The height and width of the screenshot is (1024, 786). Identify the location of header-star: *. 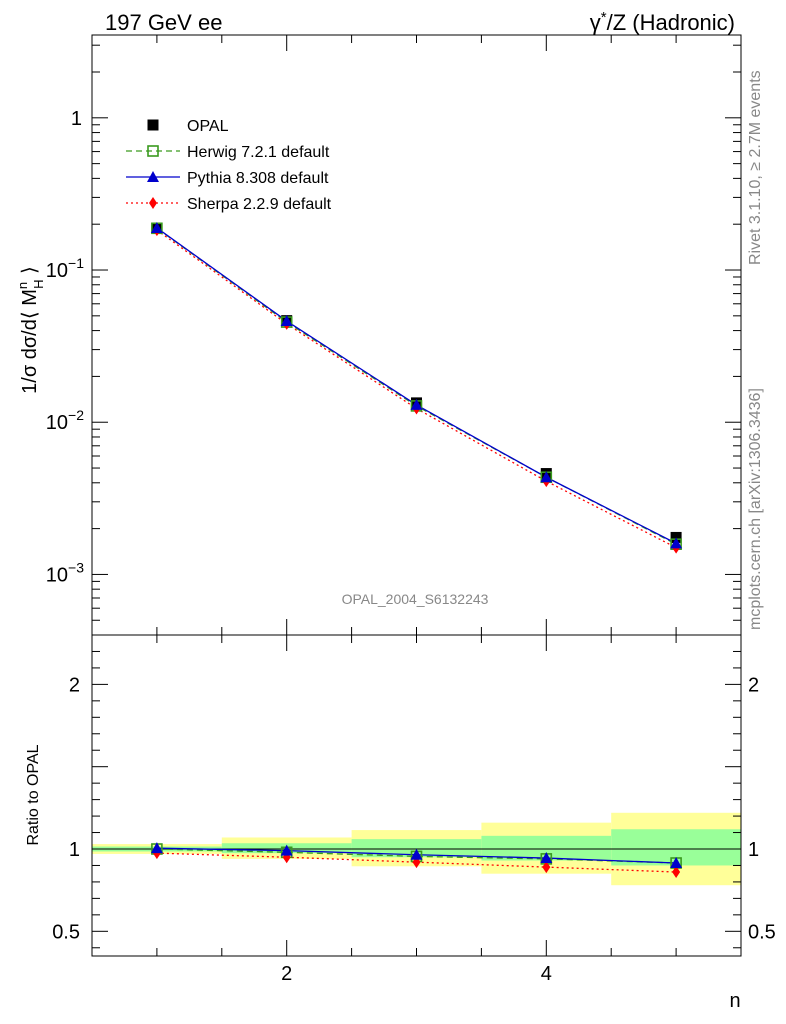
(604, 17).